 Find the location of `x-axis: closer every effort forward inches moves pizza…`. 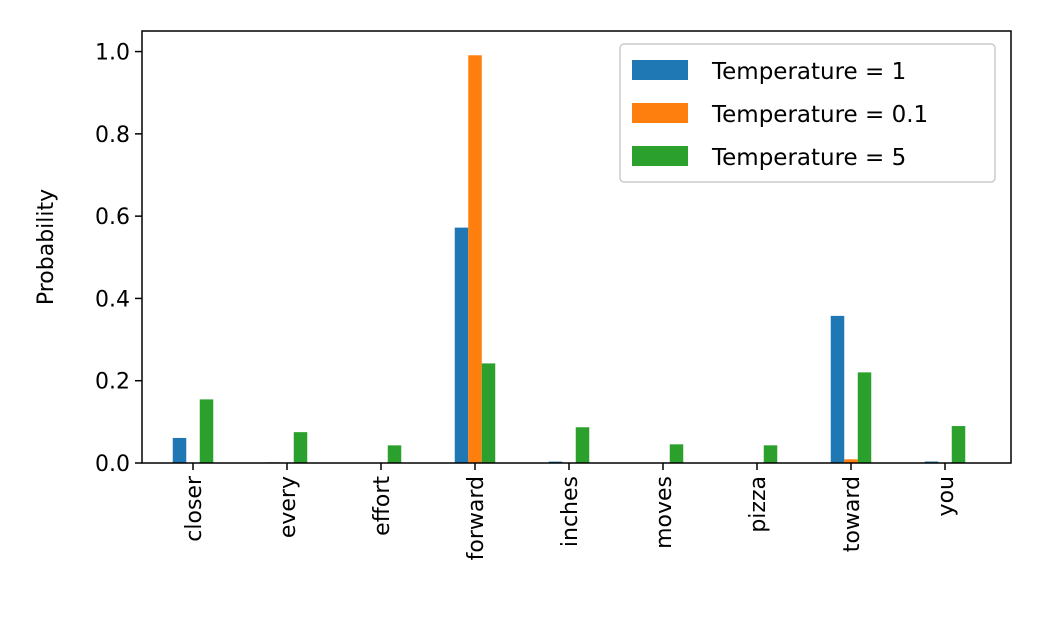

x-axis: closer every effort forward inches moves pizza… is located at coordinates (570, 511).